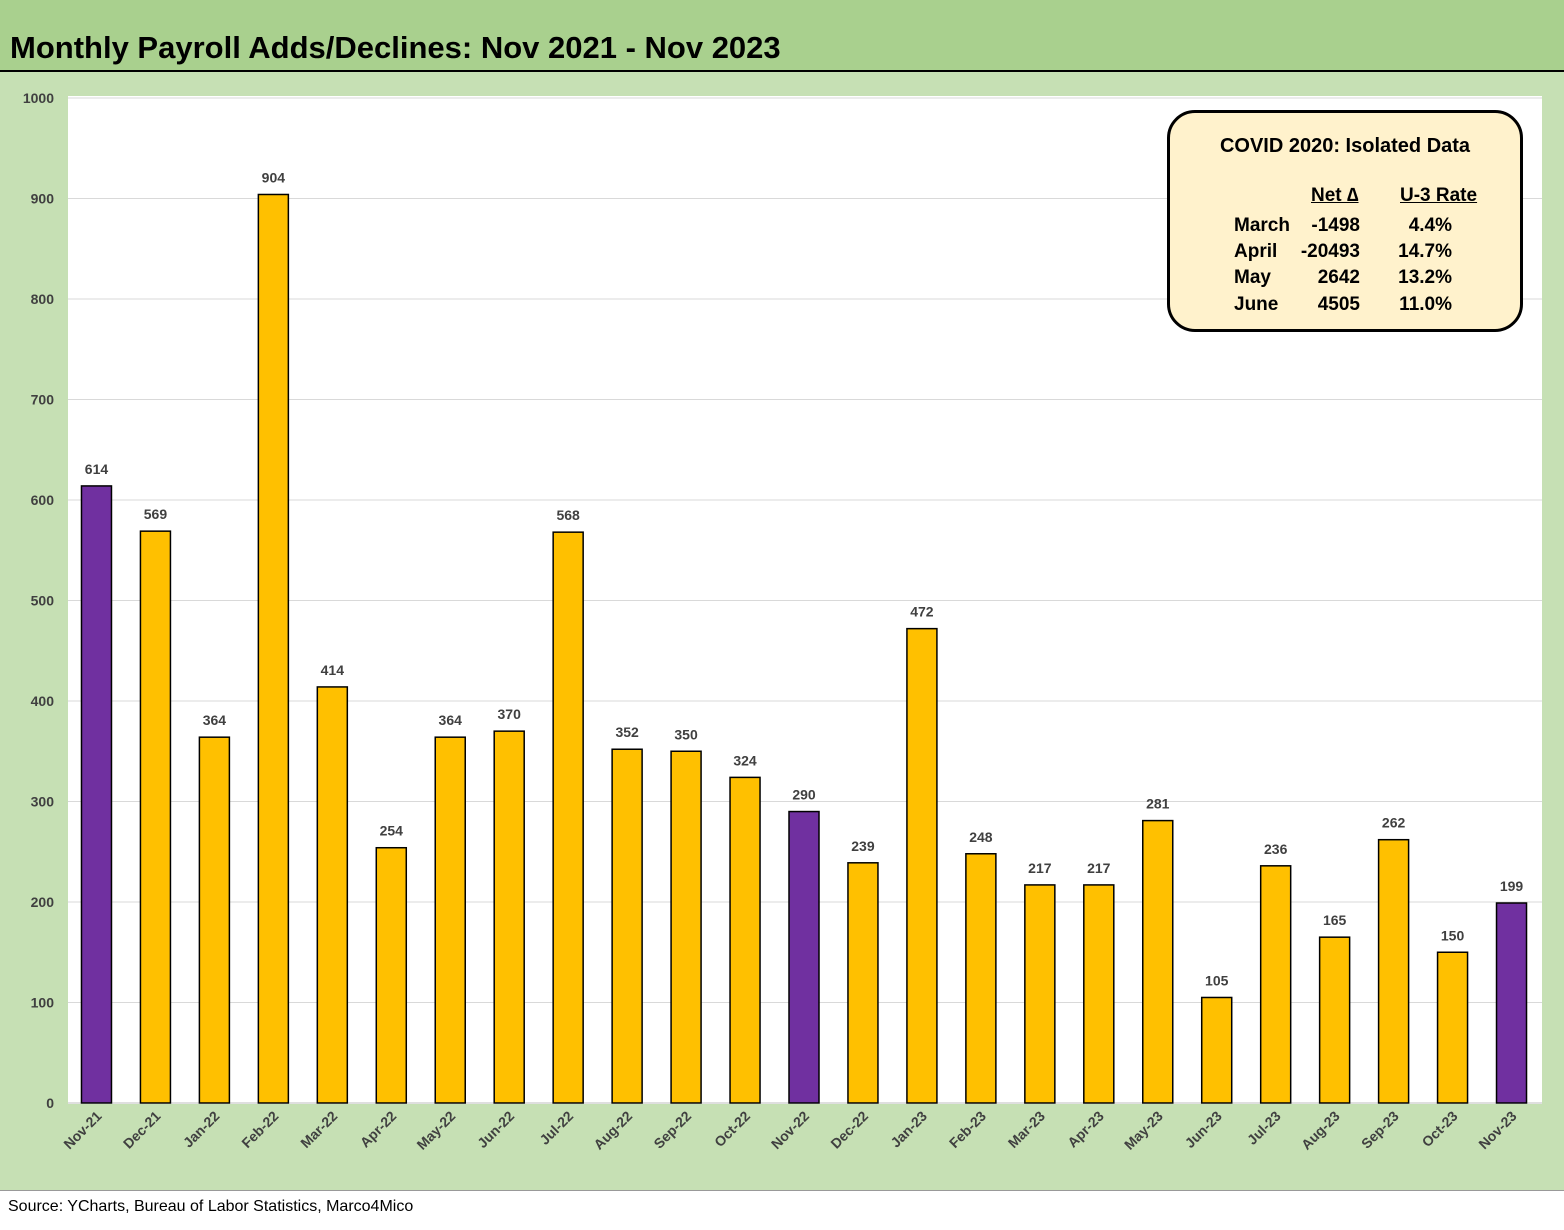  What do you see at coordinates (1320, 1130) in the screenshot?
I see `x-tick-label: Aug-23` at bounding box center [1320, 1130].